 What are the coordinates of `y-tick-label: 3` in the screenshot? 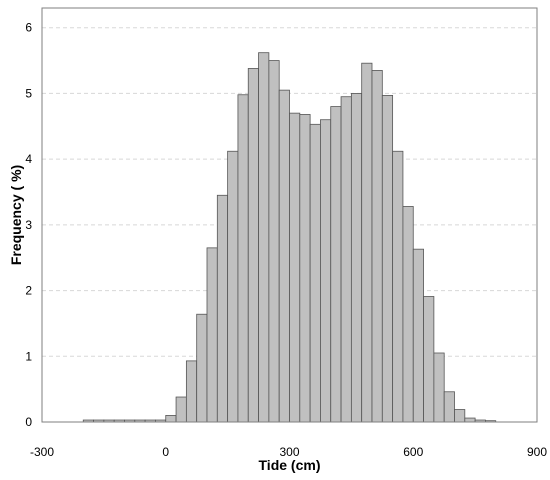 It's located at (28, 225).